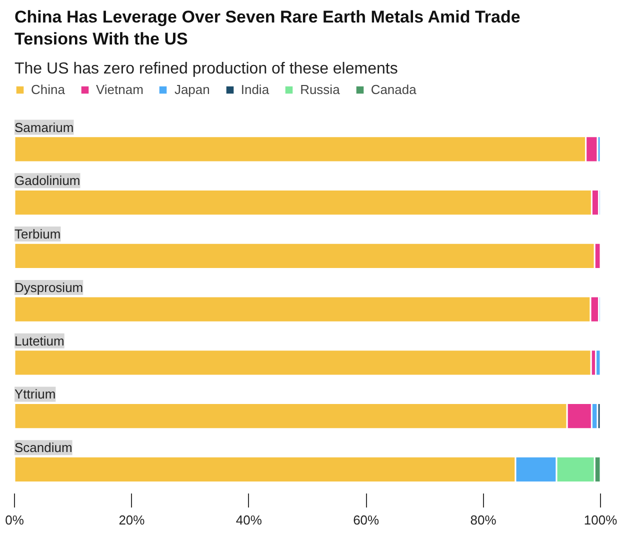 This screenshot has width=640, height=536. Describe the element at coordinates (255, 89) in the screenshot. I see `legend-label: India` at that location.